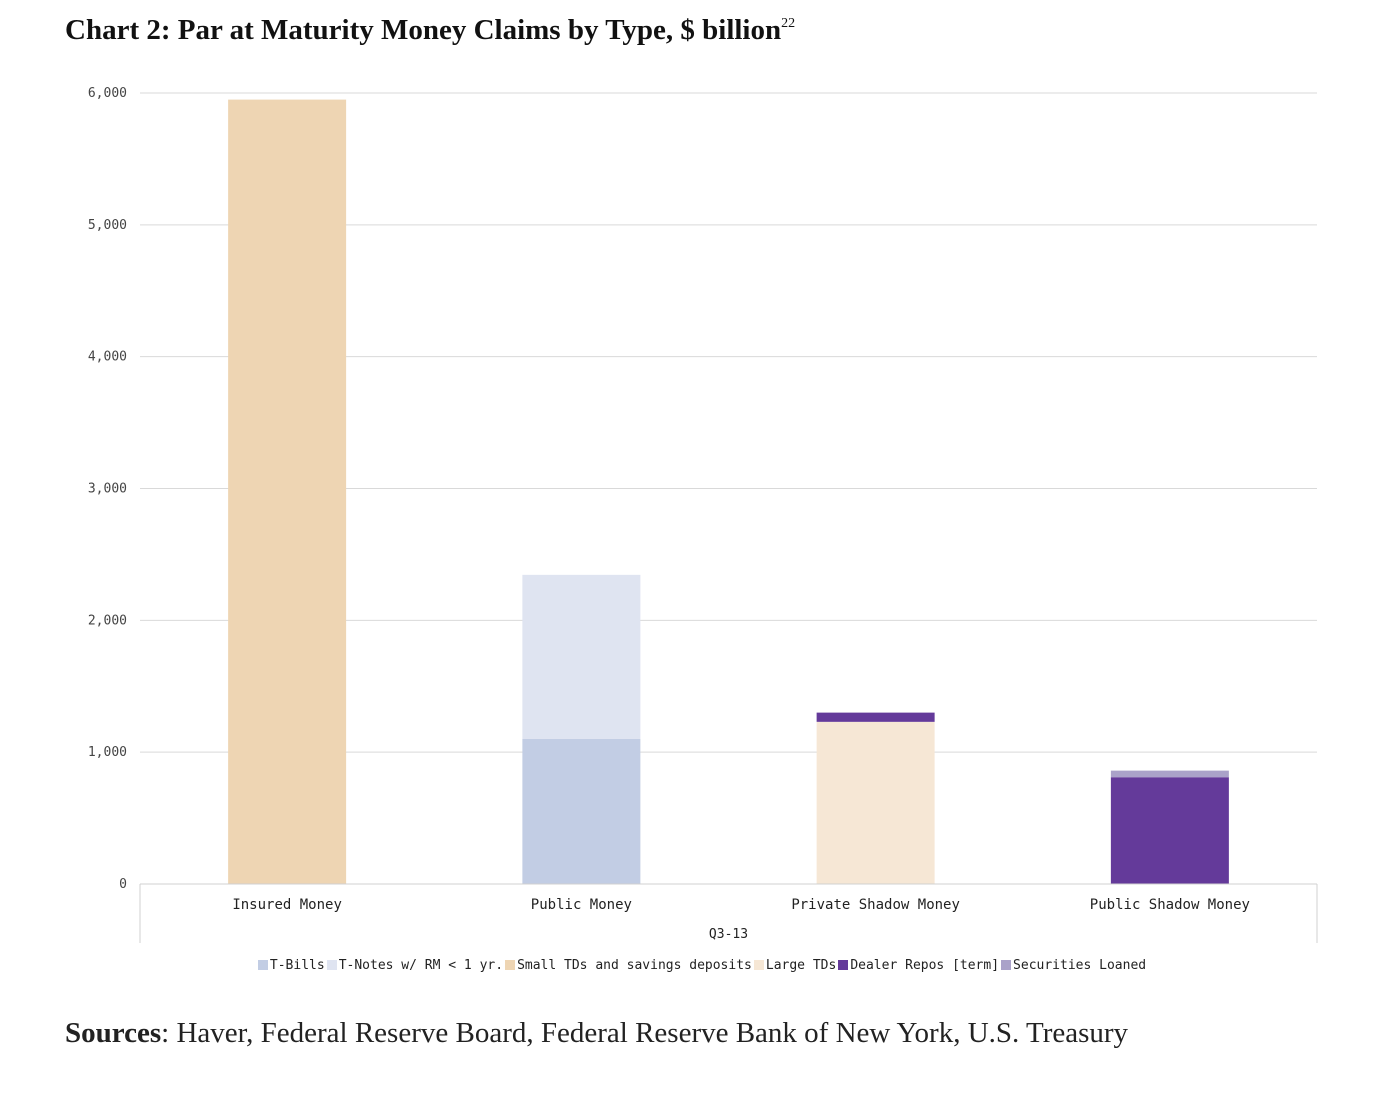  Describe the element at coordinates (107, 93) in the screenshot. I see `y-tick-label: 6,000` at that location.